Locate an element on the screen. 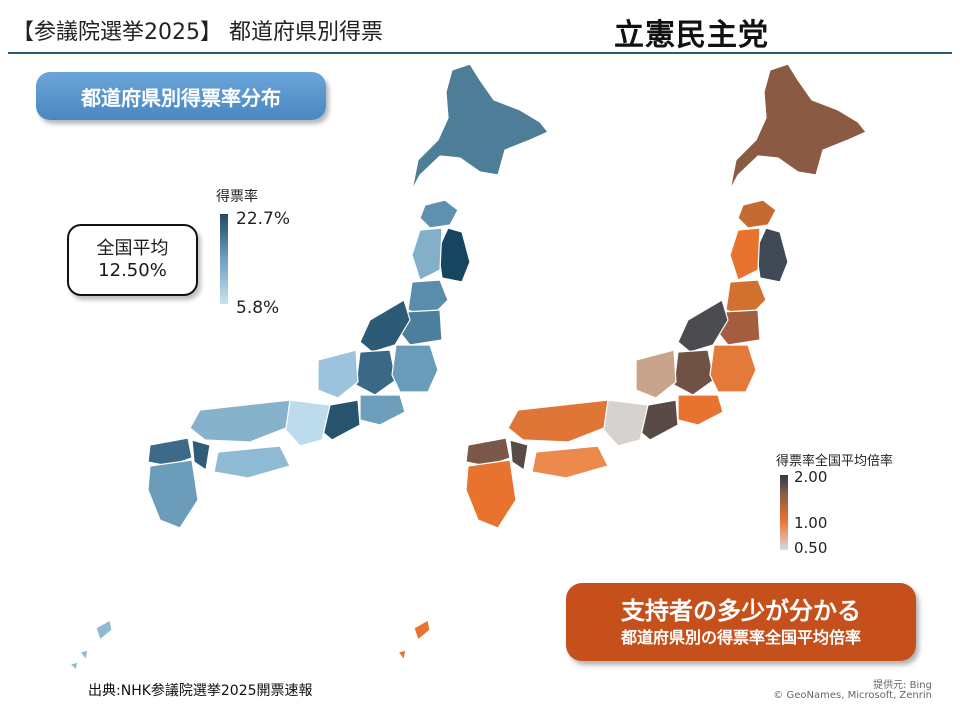 This screenshot has width=960, height=720. ratio-legend-gradient is located at coordinates (784, 512).